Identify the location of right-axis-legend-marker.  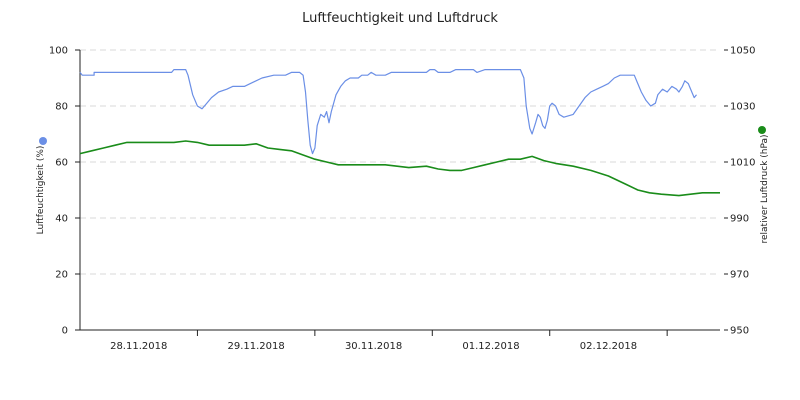
(762, 130).